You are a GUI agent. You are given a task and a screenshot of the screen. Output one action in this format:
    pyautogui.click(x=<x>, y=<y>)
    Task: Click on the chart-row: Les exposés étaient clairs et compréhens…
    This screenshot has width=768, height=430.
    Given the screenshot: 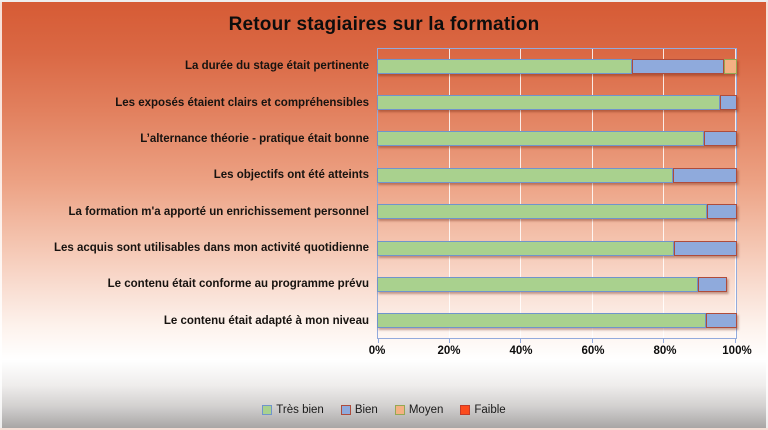 What is the action you would take?
    pyautogui.click(x=372, y=102)
    